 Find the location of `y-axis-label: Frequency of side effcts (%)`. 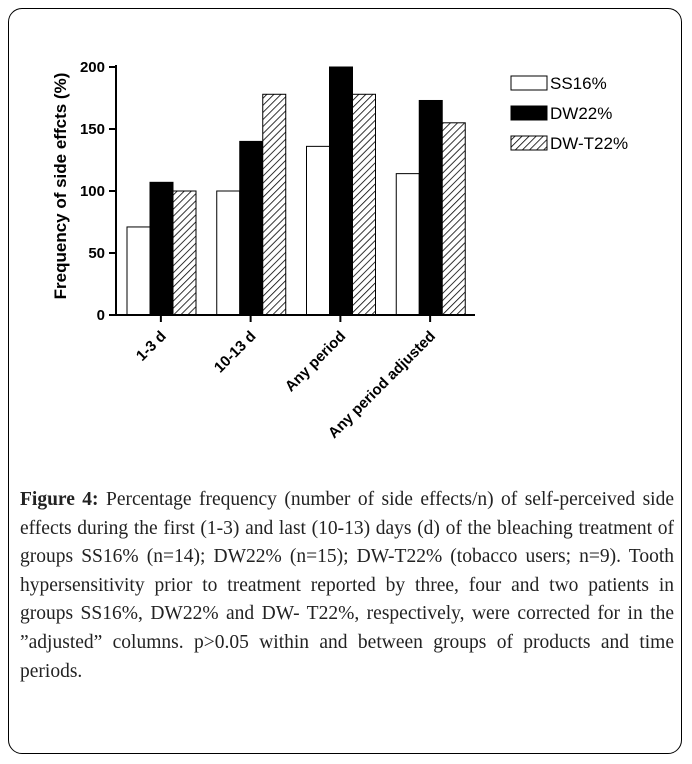

y-axis-label: Frequency of side effcts (%) is located at coordinates (60, 186).